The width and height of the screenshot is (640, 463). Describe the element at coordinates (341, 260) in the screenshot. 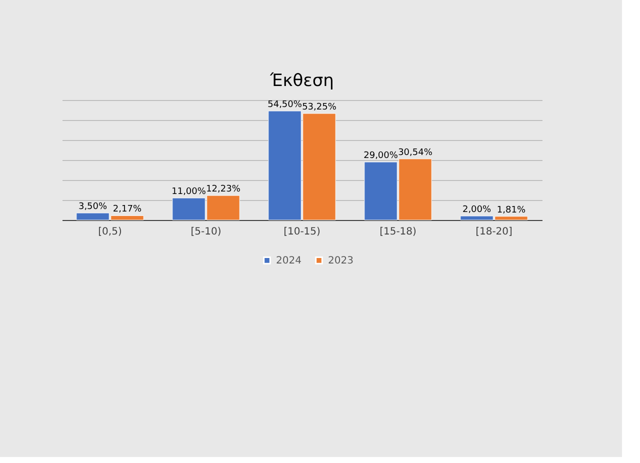

I see `legend-label: 2023` at that location.